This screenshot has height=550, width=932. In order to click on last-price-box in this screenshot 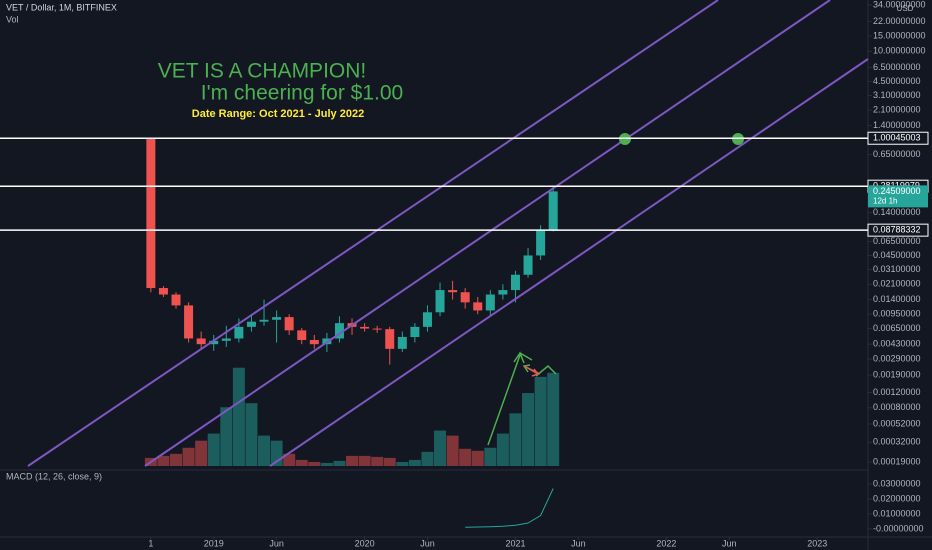, I will do `click(898, 196)`.